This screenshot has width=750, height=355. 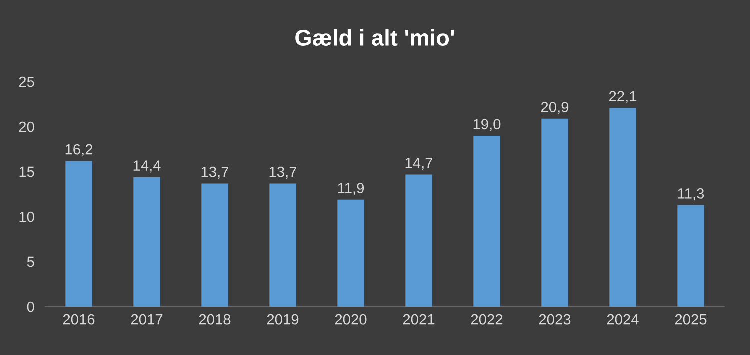 I want to click on y-tick-label: 10, so click(x=27, y=217).